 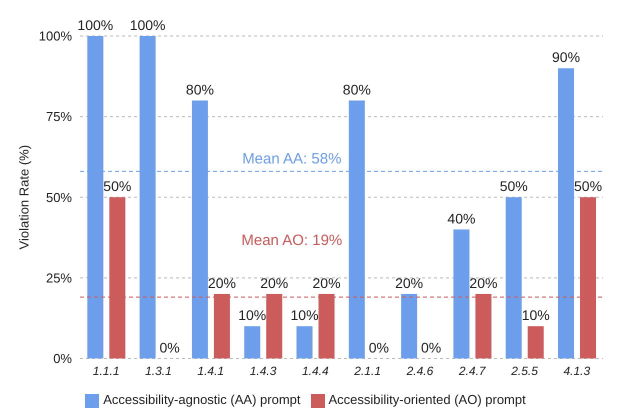 I want to click on x-tick-label: 2.4.7, so click(x=472, y=371).